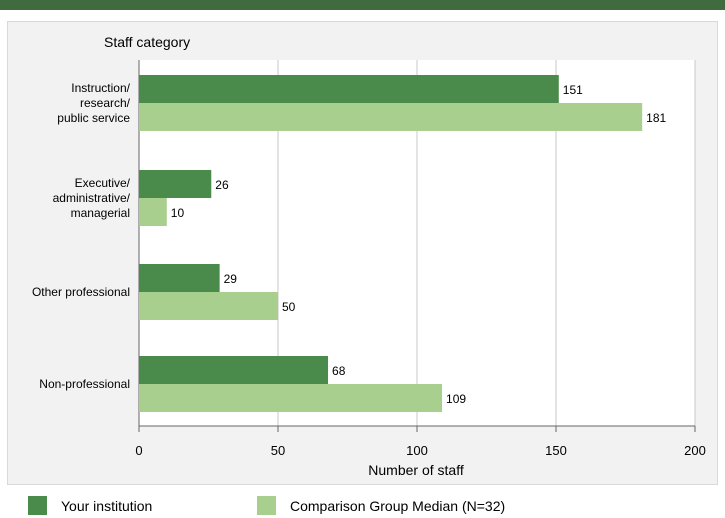 Image resolution: width=725 pixels, height=518 pixels. What do you see at coordinates (266, 505) in the screenshot?
I see `legend-swatch-comparison-median` at bounding box center [266, 505].